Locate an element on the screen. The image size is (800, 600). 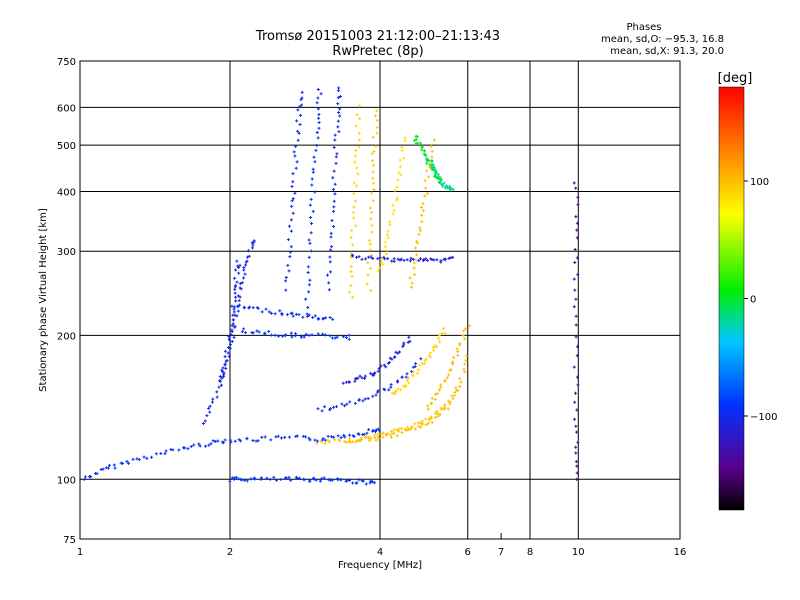
x-tick-label: 7 is located at coordinates (501, 552).